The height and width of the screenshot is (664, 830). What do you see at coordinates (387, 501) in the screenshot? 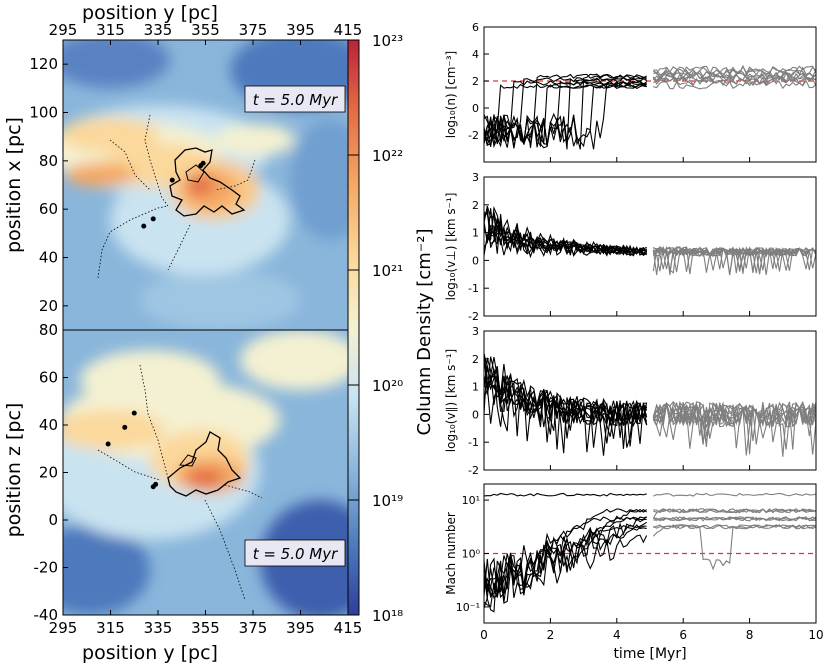
I see `colorbar-tick-label: 10¹⁹` at bounding box center [387, 501].